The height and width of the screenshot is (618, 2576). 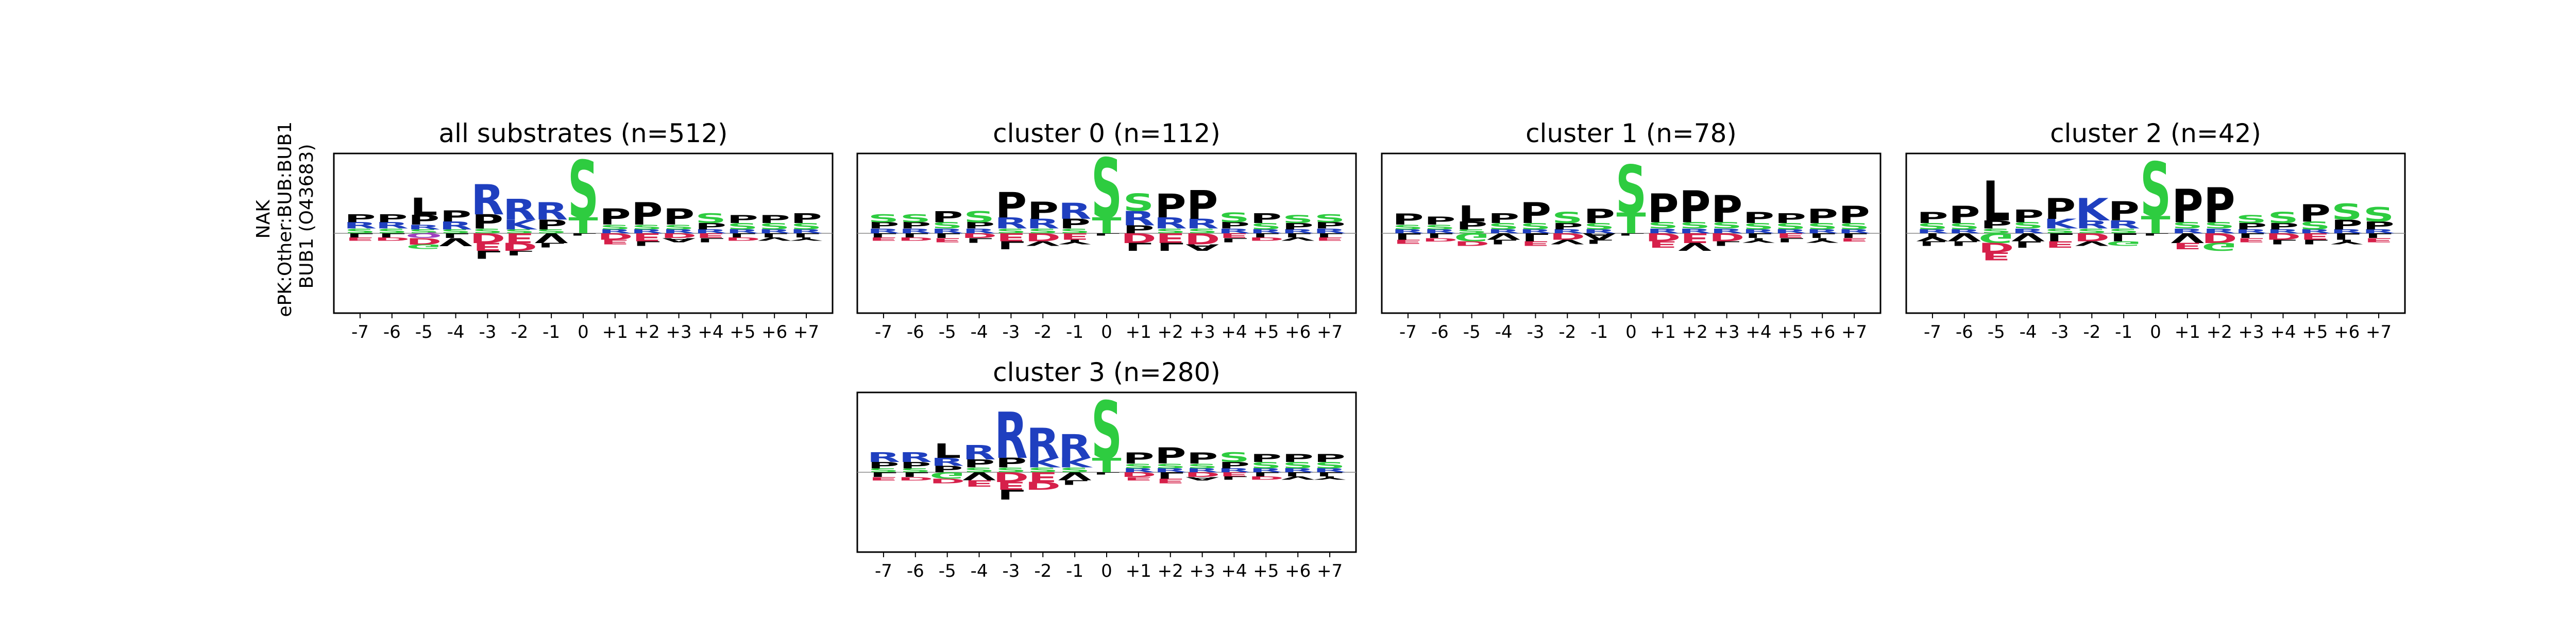 What do you see at coordinates (2347, 332) in the screenshot?
I see `x-tick-label: +6` at bounding box center [2347, 332].